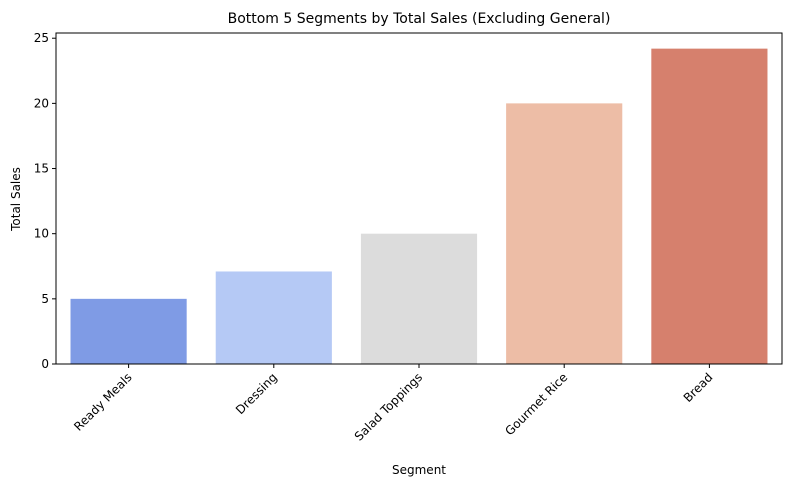 The width and height of the screenshot is (790, 490). I want to click on bar-ready-meals, so click(128, 331).